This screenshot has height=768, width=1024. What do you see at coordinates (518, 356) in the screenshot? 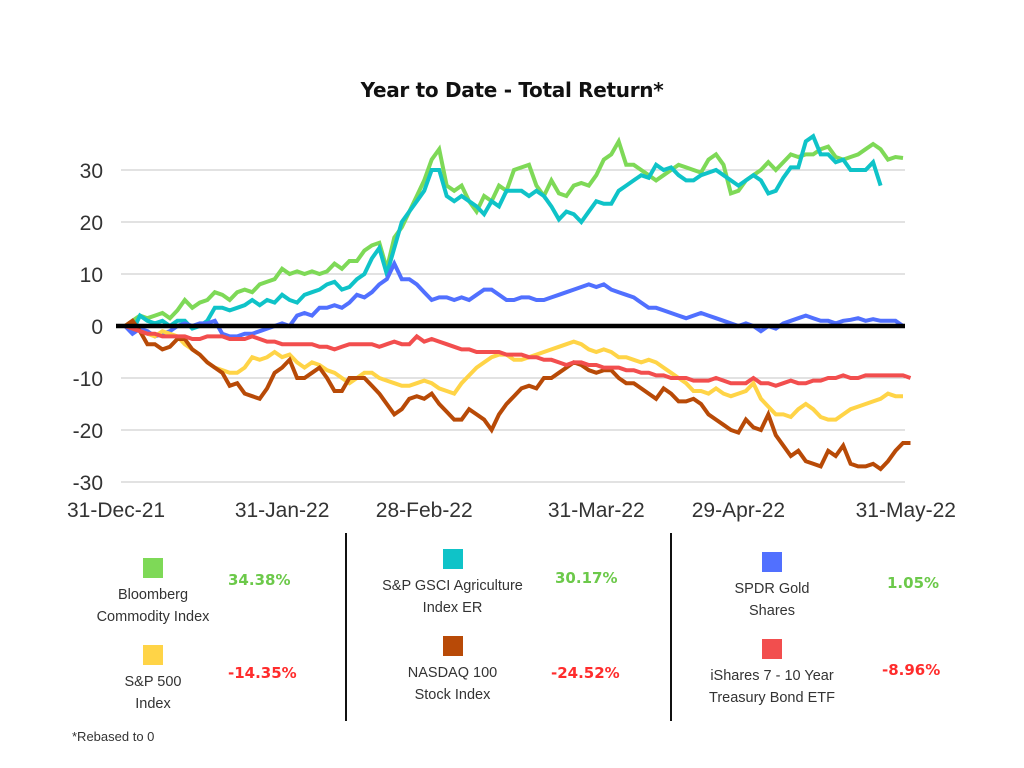
I see `series-line-ishares-7-10-year-treasury-bond-etf` at bounding box center [518, 356].